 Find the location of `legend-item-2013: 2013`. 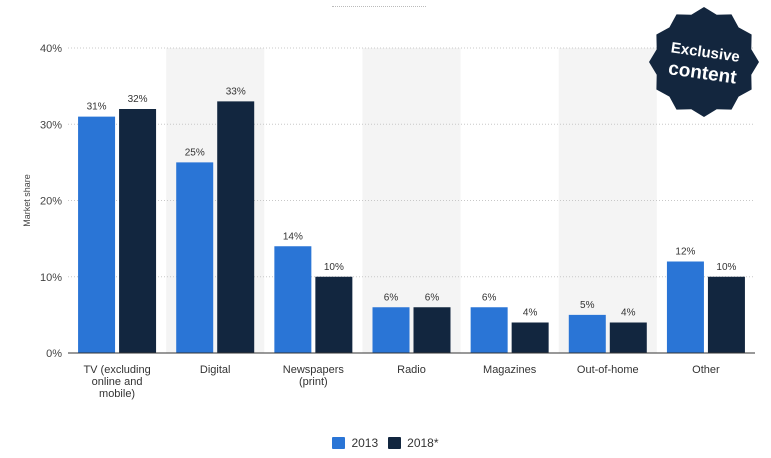

legend-item-2013: 2013 is located at coordinates (355, 443).